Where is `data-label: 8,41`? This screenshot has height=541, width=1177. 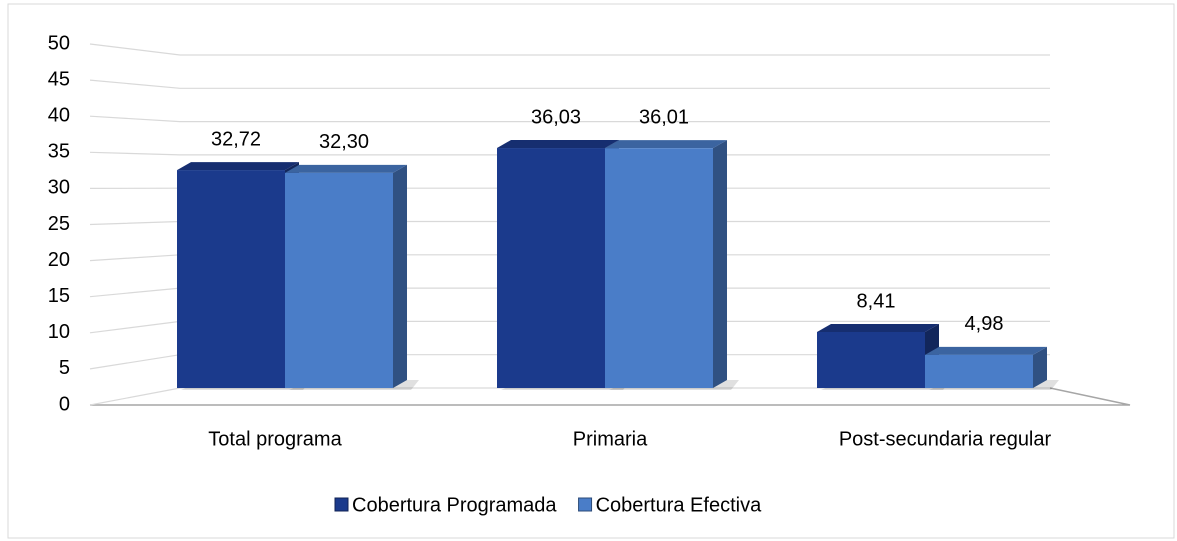 data-label: 8,41 is located at coordinates (876, 301).